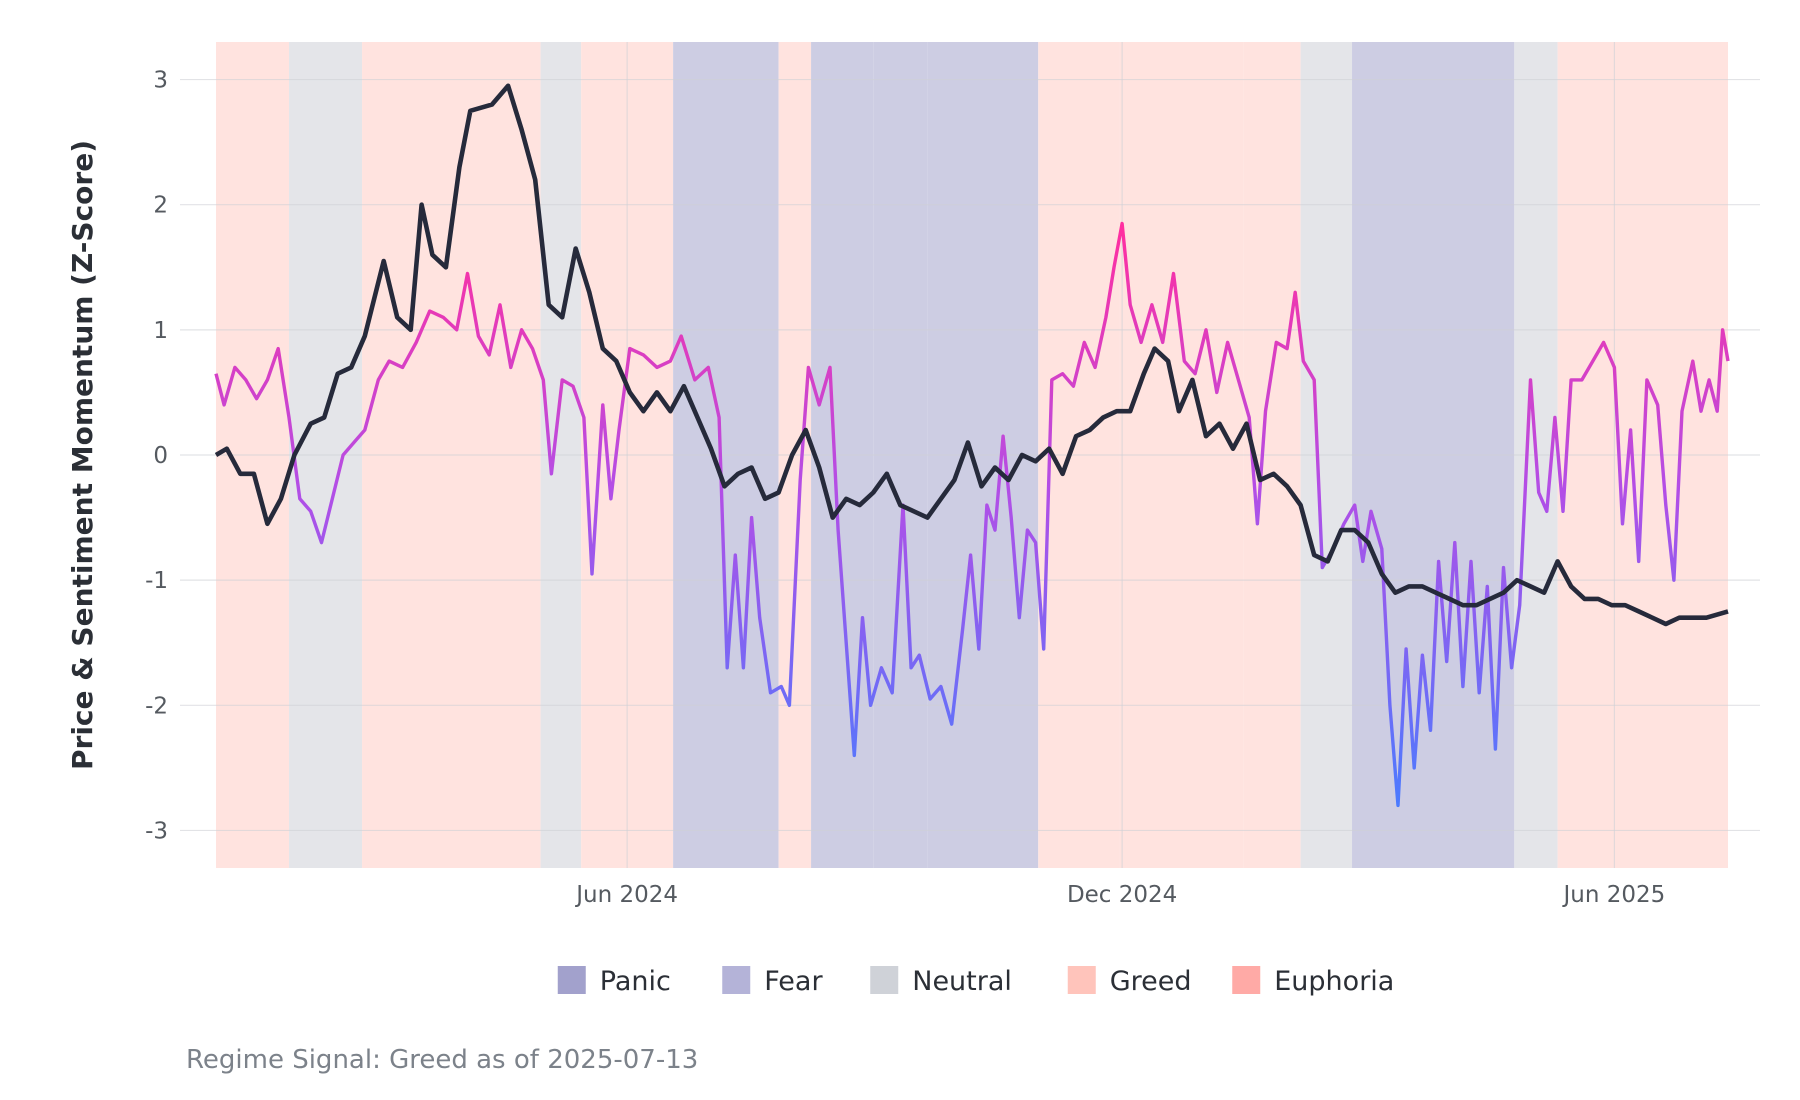 Image resolution: width=1800 pixels, height=1100 pixels. What do you see at coordinates (962, 981) in the screenshot?
I see `legend-label-neutral: Neutral` at bounding box center [962, 981].